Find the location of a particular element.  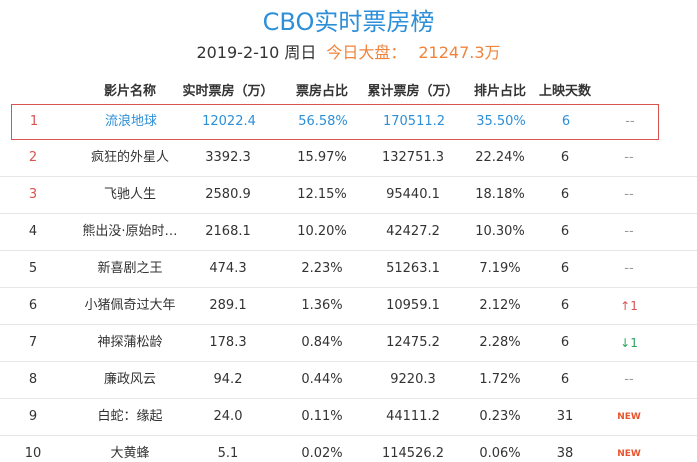

table-row: 2 疯狂的外星人 3392.3 15.97% 132751.3 22.24% 6 -- is located at coordinates (348, 158).